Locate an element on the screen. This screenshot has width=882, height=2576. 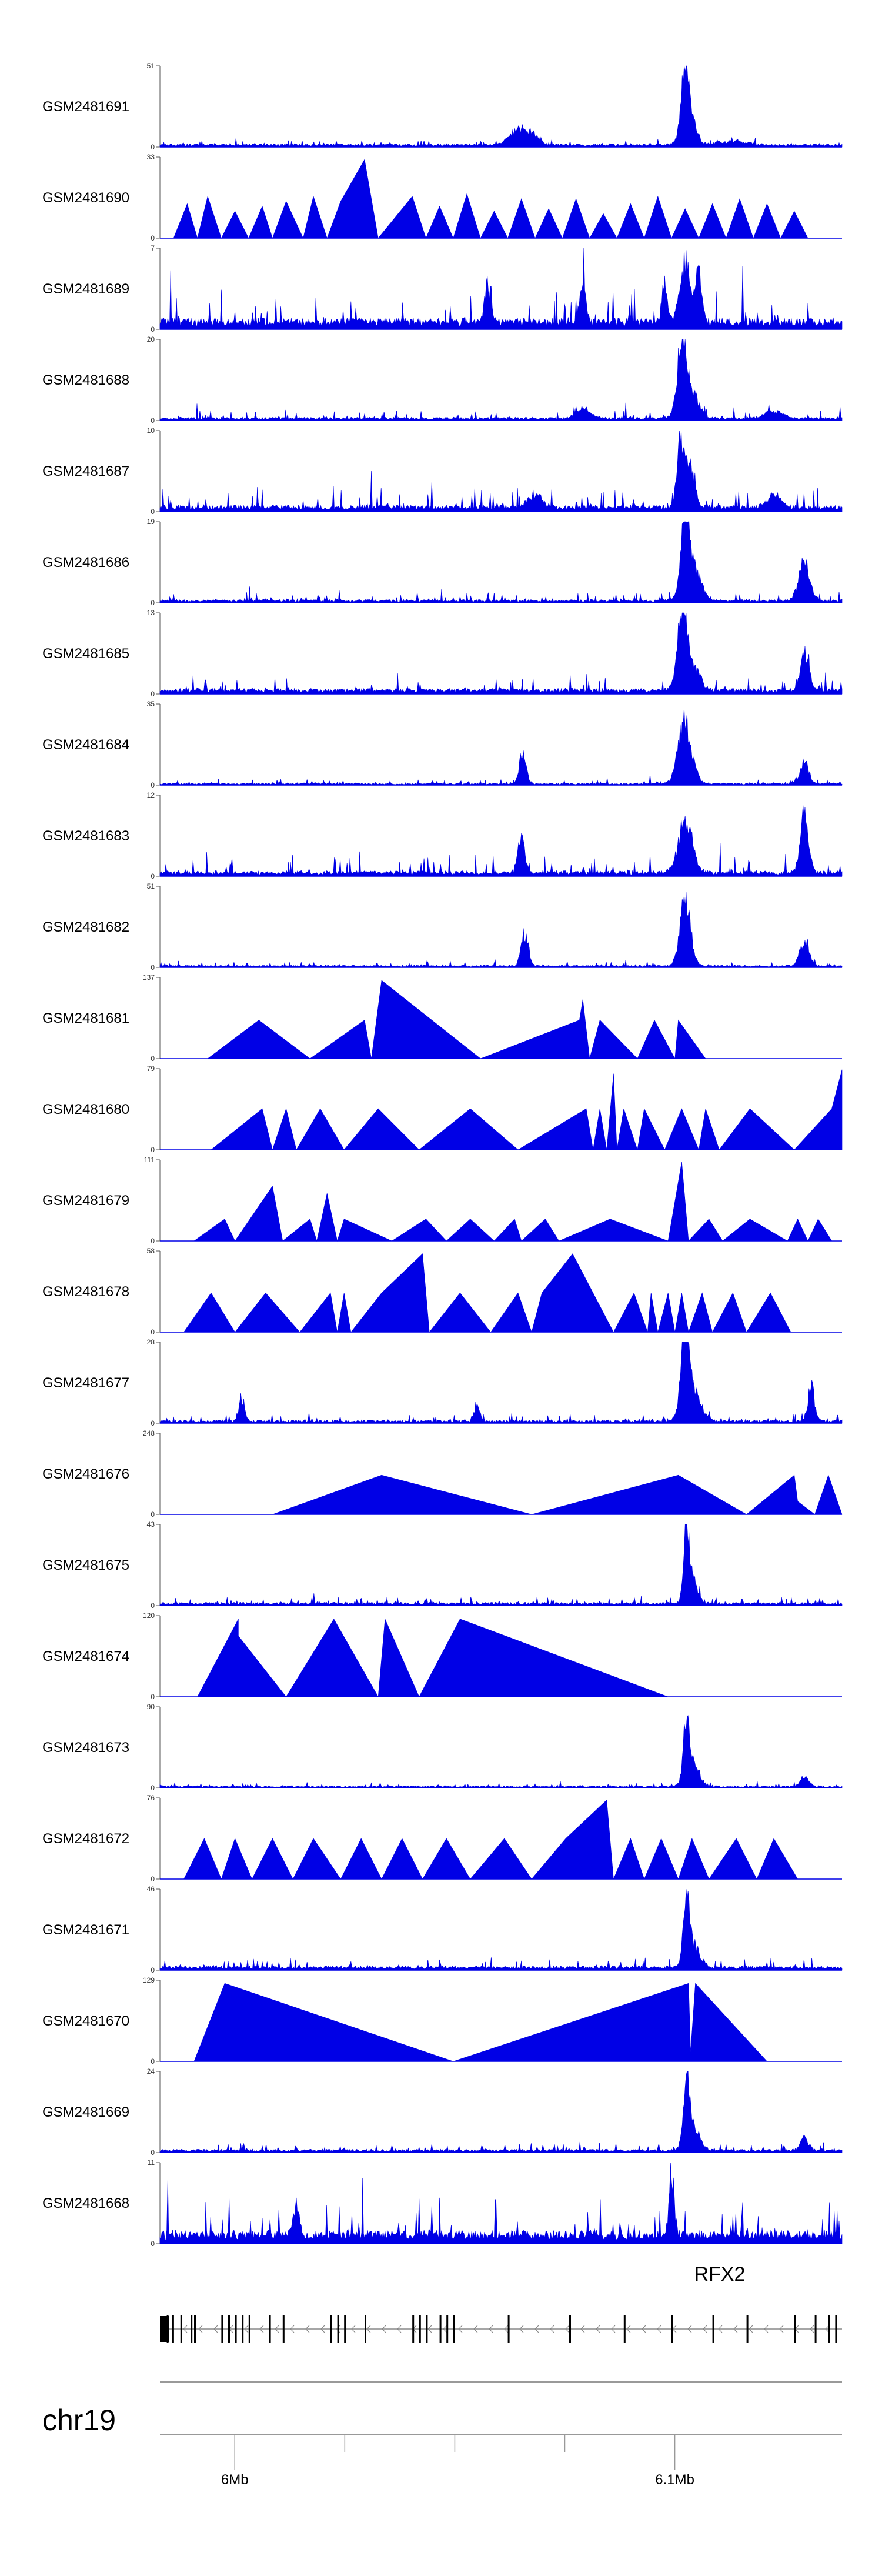
track-GSM2481668: GSM2481668 11 0 is located at coordinates (442, 2203).